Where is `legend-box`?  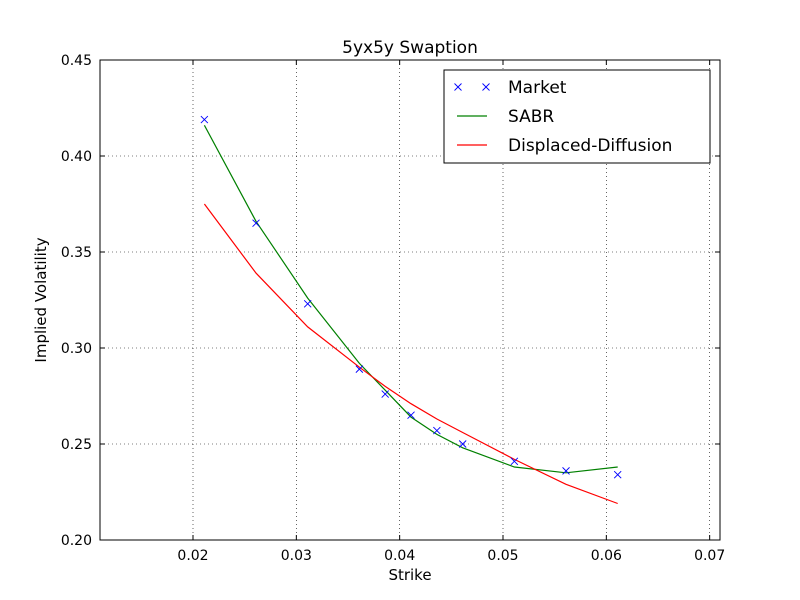 legend-box is located at coordinates (577, 116).